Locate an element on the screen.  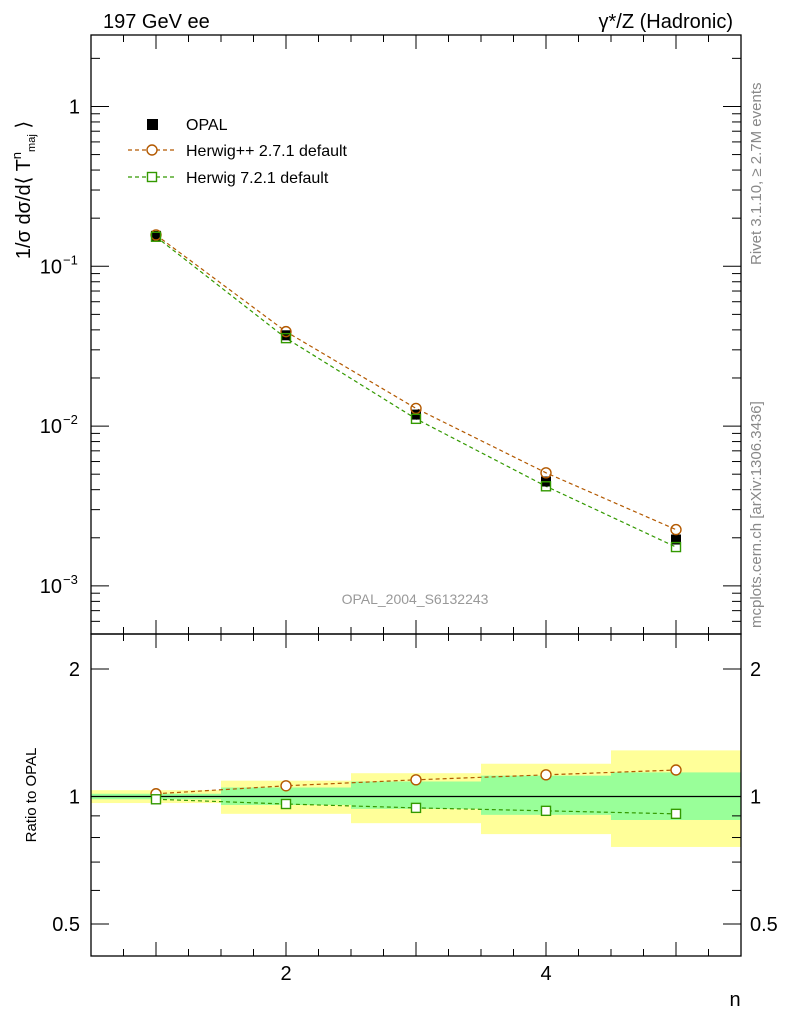
main-ylabel: 1/σ dσ/d⟨ Tnmaj ⟩ is located at coordinates (23, 190).